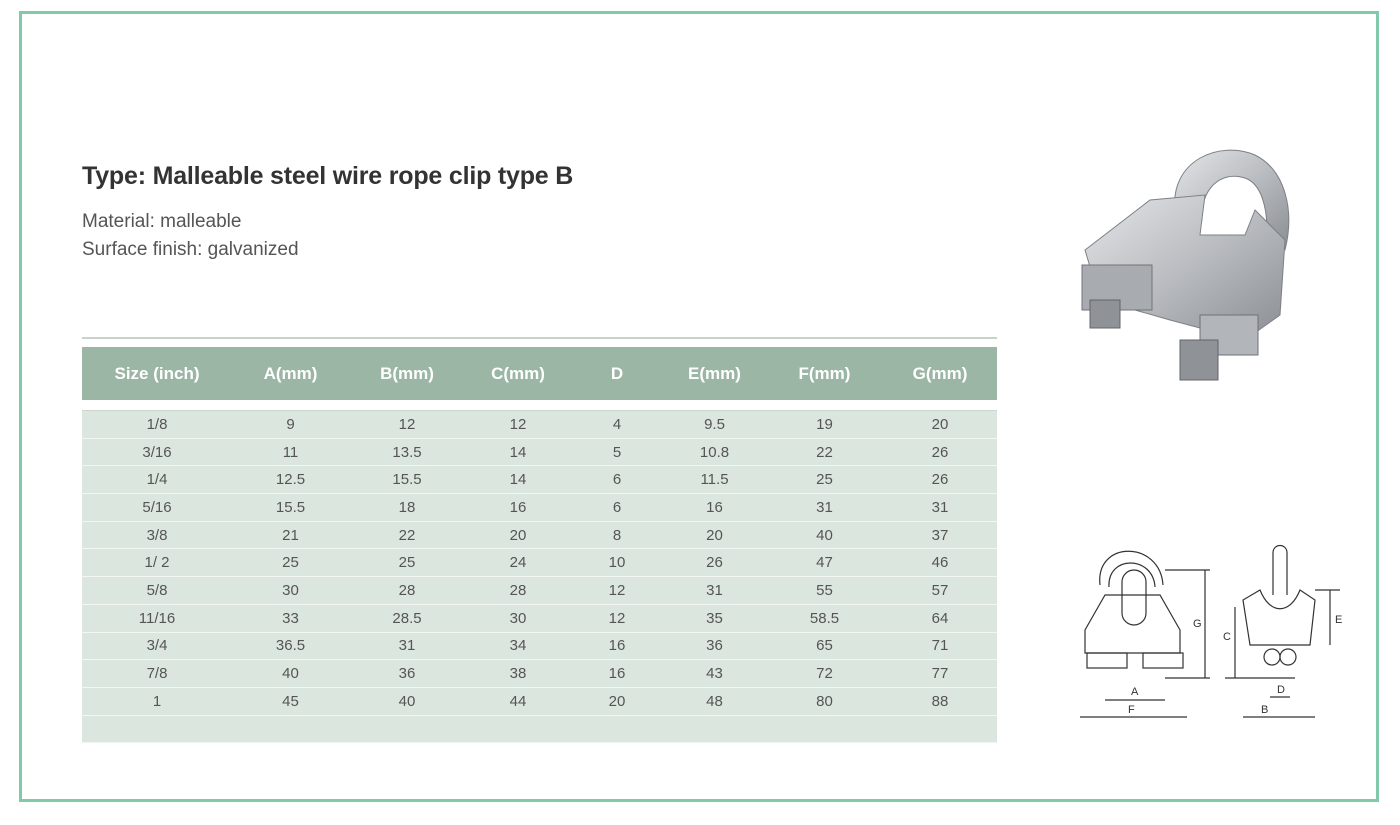 The image size is (1400, 825). I want to click on table-cell: 34, so click(518, 646).